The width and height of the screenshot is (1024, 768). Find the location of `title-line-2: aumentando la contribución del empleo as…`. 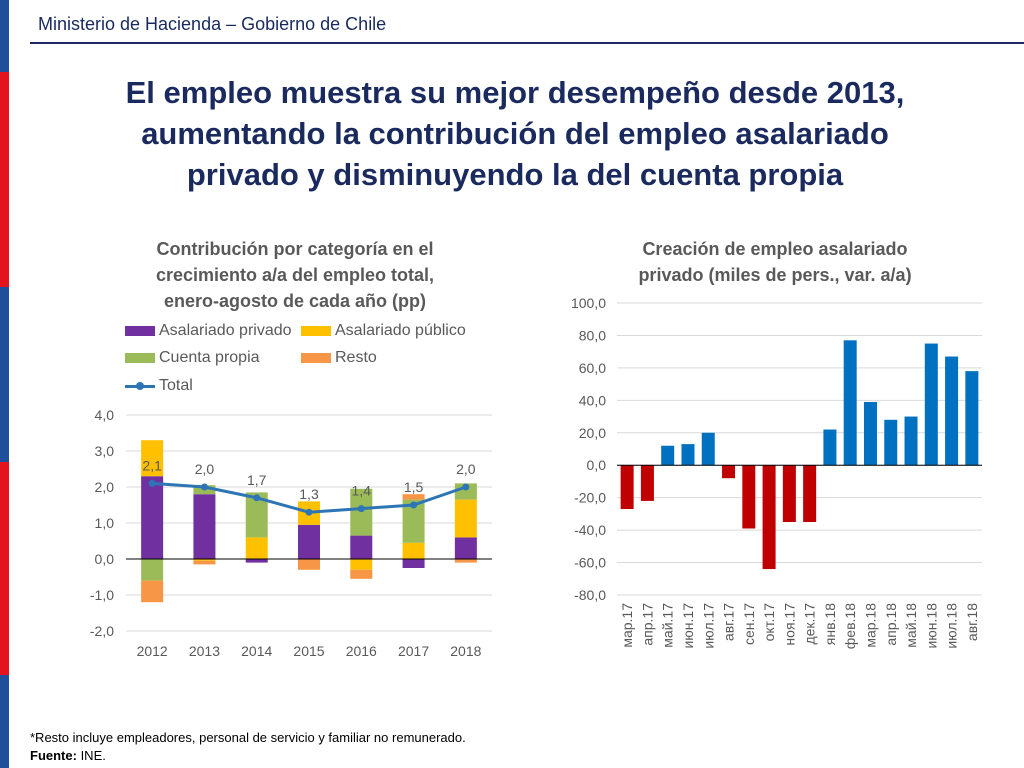

title-line-2: aumentando la contribución del empleo as… is located at coordinates (515, 133).